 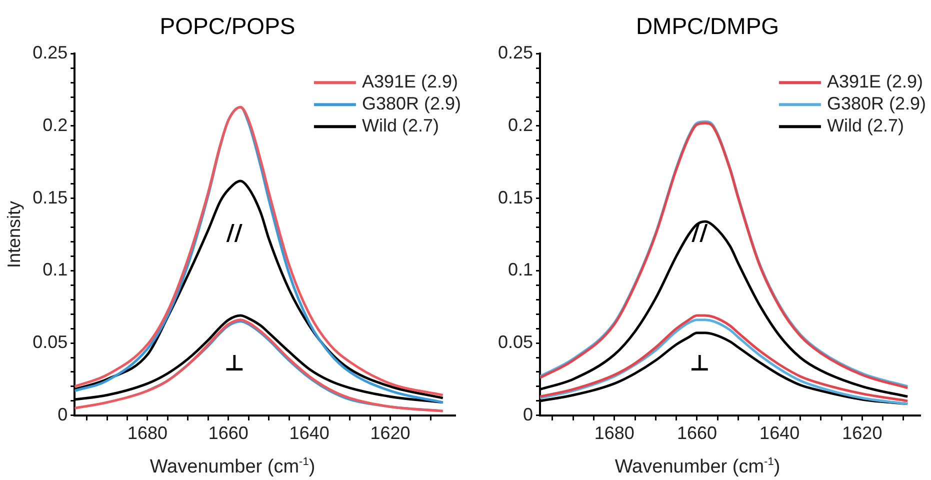 What do you see at coordinates (708, 26) in the screenshot?
I see `chart-title: DMPC/DMPG` at bounding box center [708, 26].